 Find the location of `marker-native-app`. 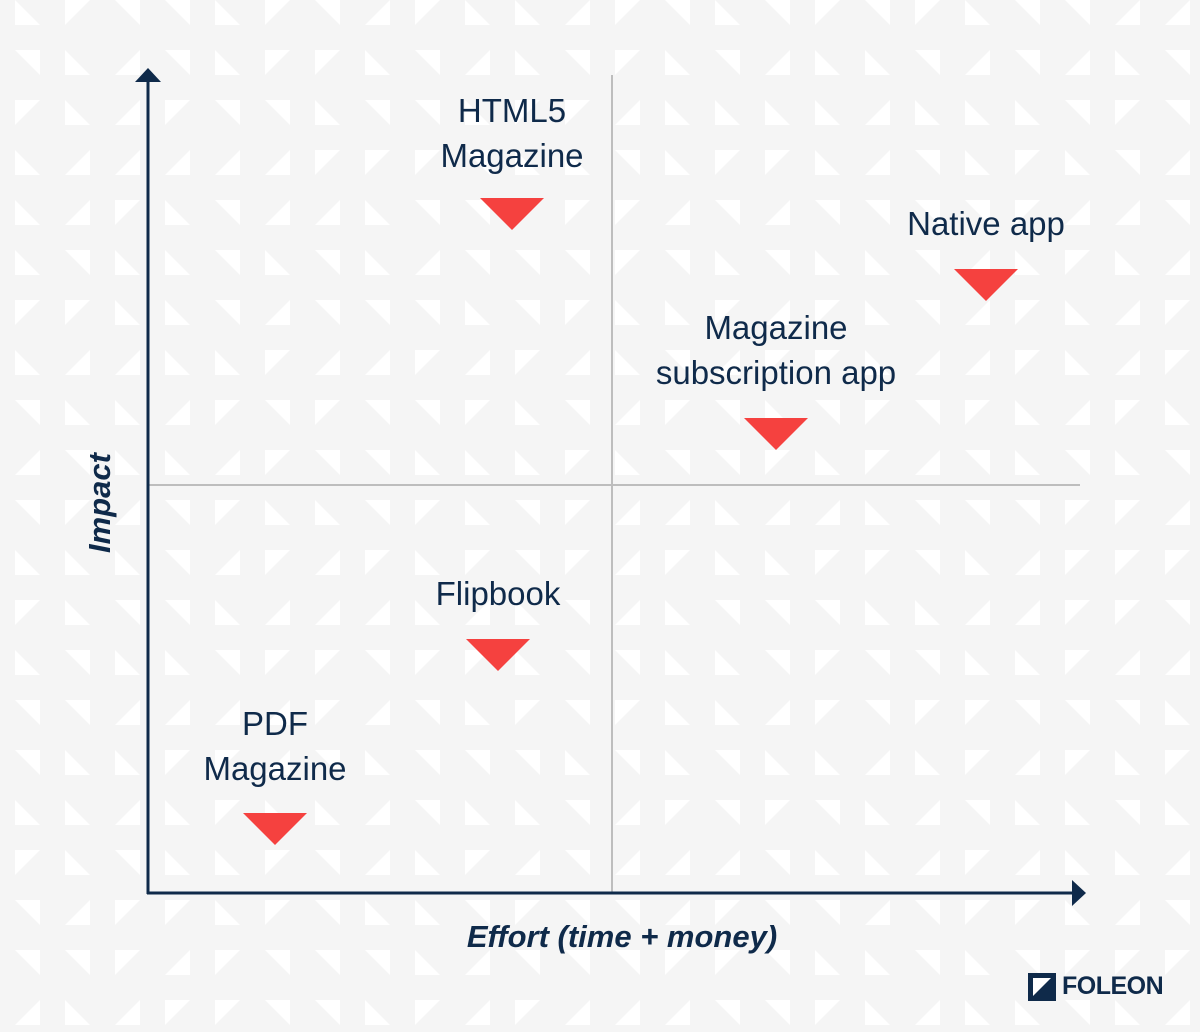

marker-native-app is located at coordinates (986, 285).